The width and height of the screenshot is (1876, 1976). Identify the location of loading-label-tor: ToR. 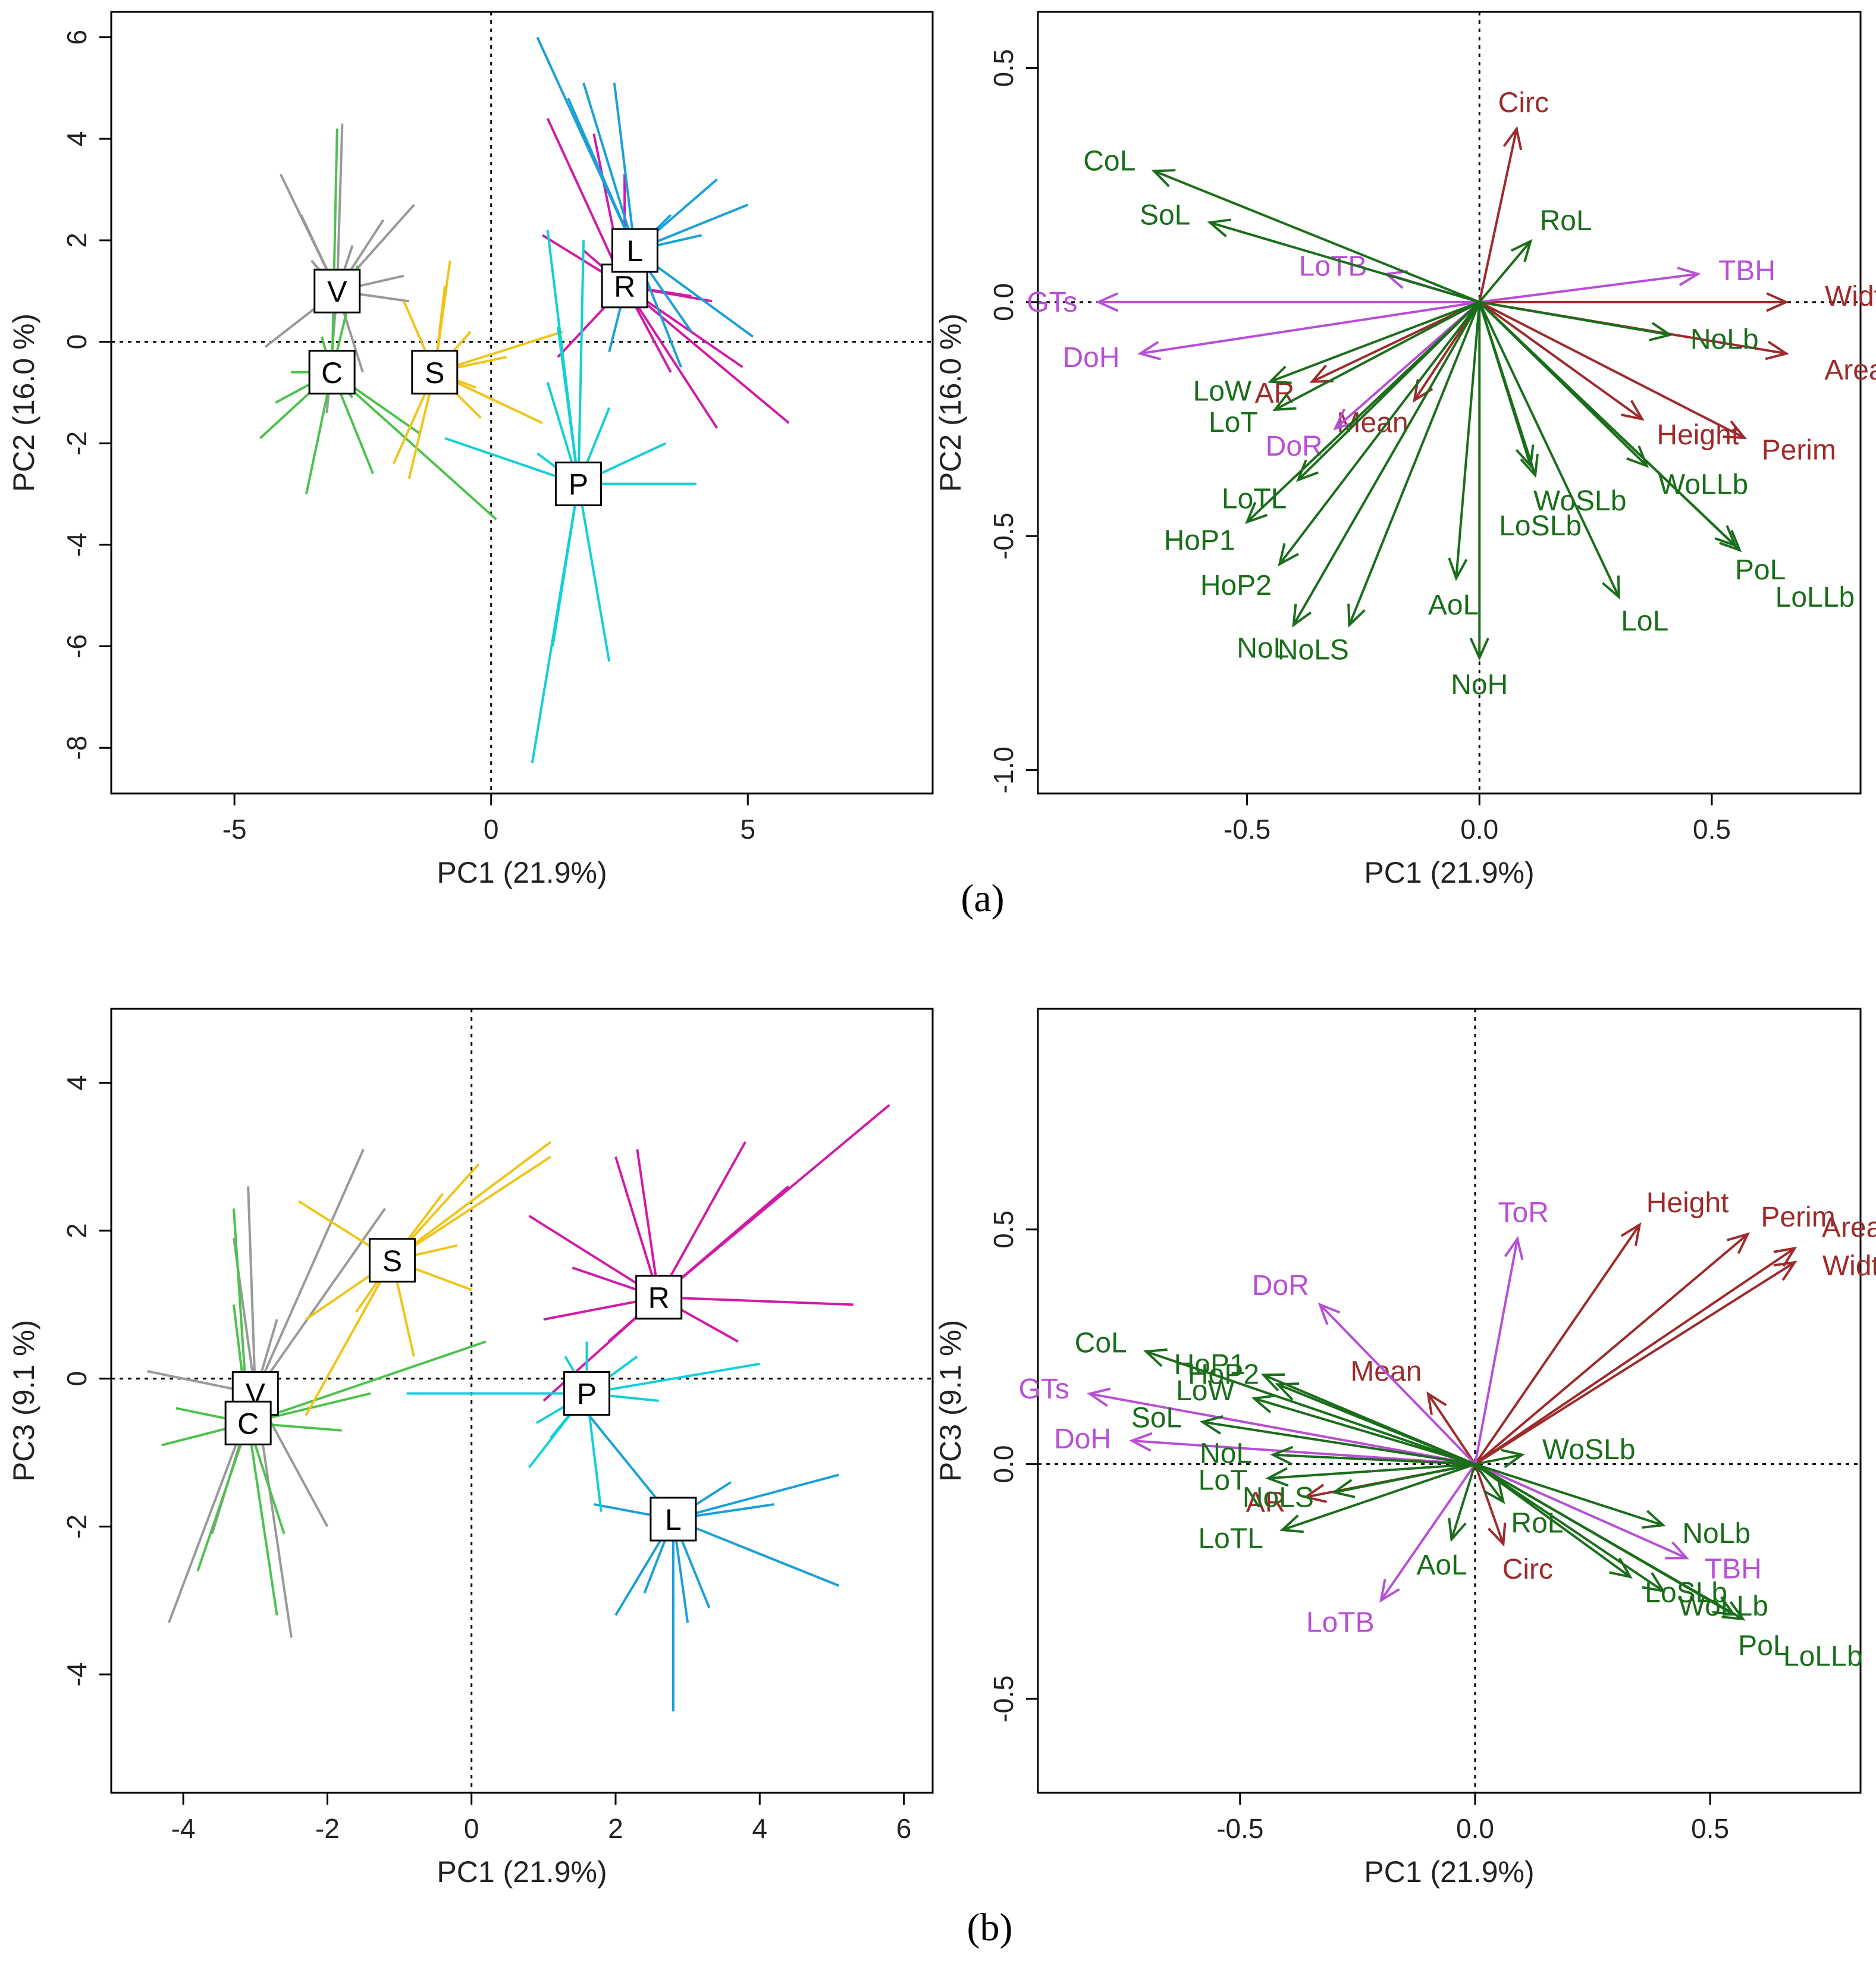
(1523, 1212).